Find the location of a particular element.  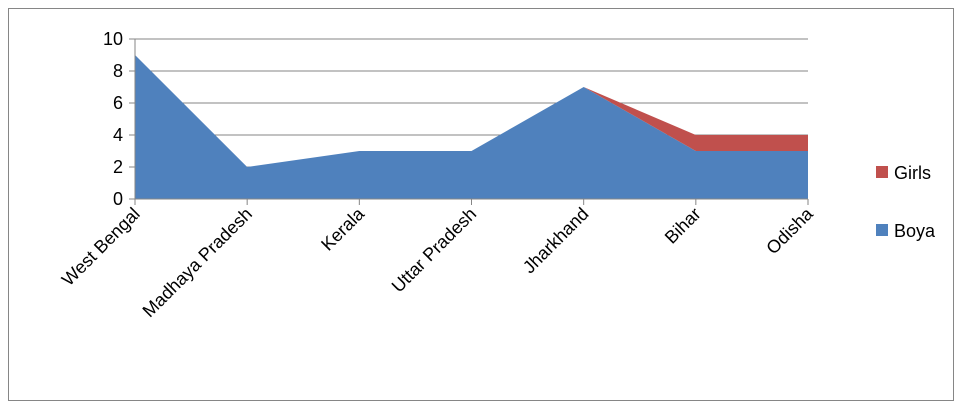

x-tick-label: Kerala is located at coordinates (343, 229).